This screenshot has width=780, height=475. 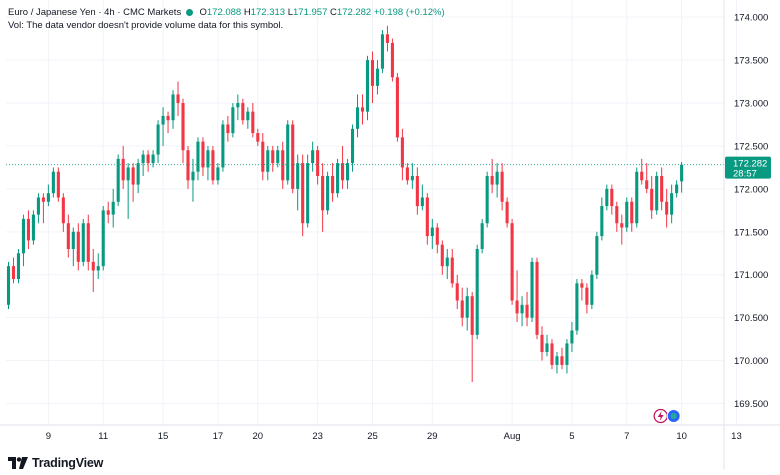 What do you see at coordinates (512, 436) in the screenshot?
I see `time-tick-label: Aug` at bounding box center [512, 436].